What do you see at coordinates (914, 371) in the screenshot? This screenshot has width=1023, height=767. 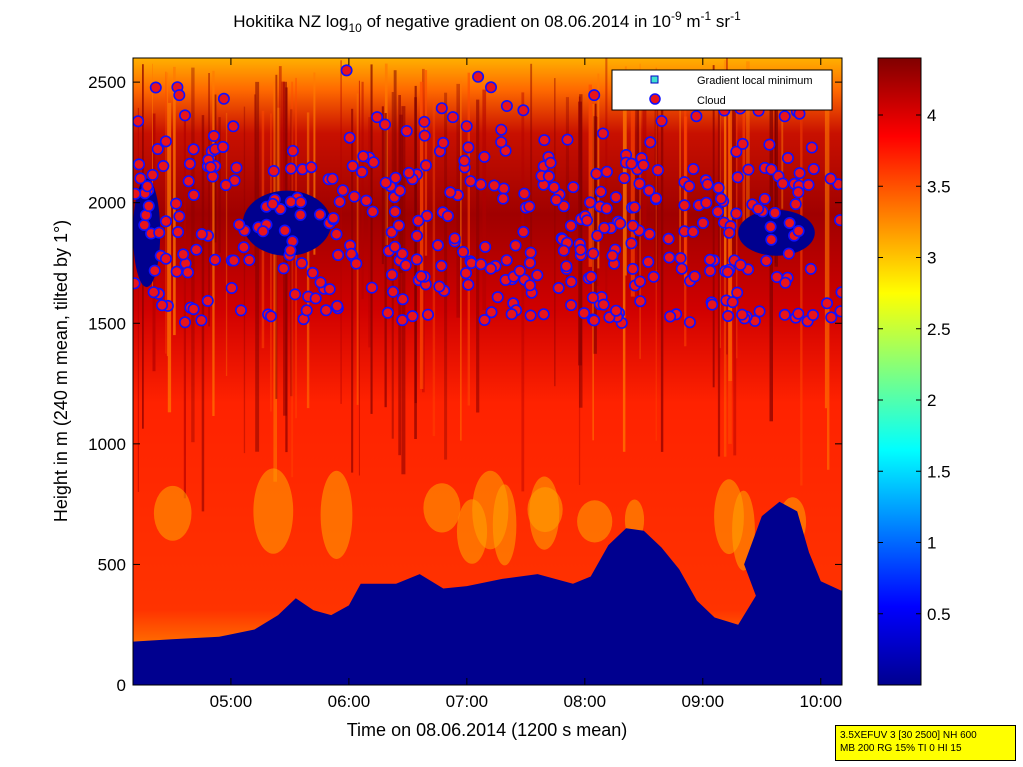 I see `colorbar: 0.5 1 1.5 2 2.5 3 3.5 4` at bounding box center [914, 371].